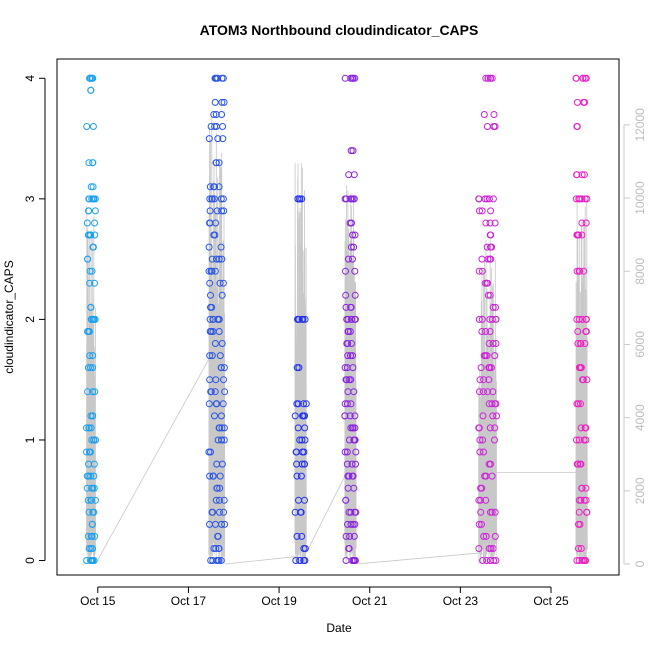  Describe the element at coordinates (640, 125) in the screenshot. I see `right-tick-label-6: 12000` at that location.